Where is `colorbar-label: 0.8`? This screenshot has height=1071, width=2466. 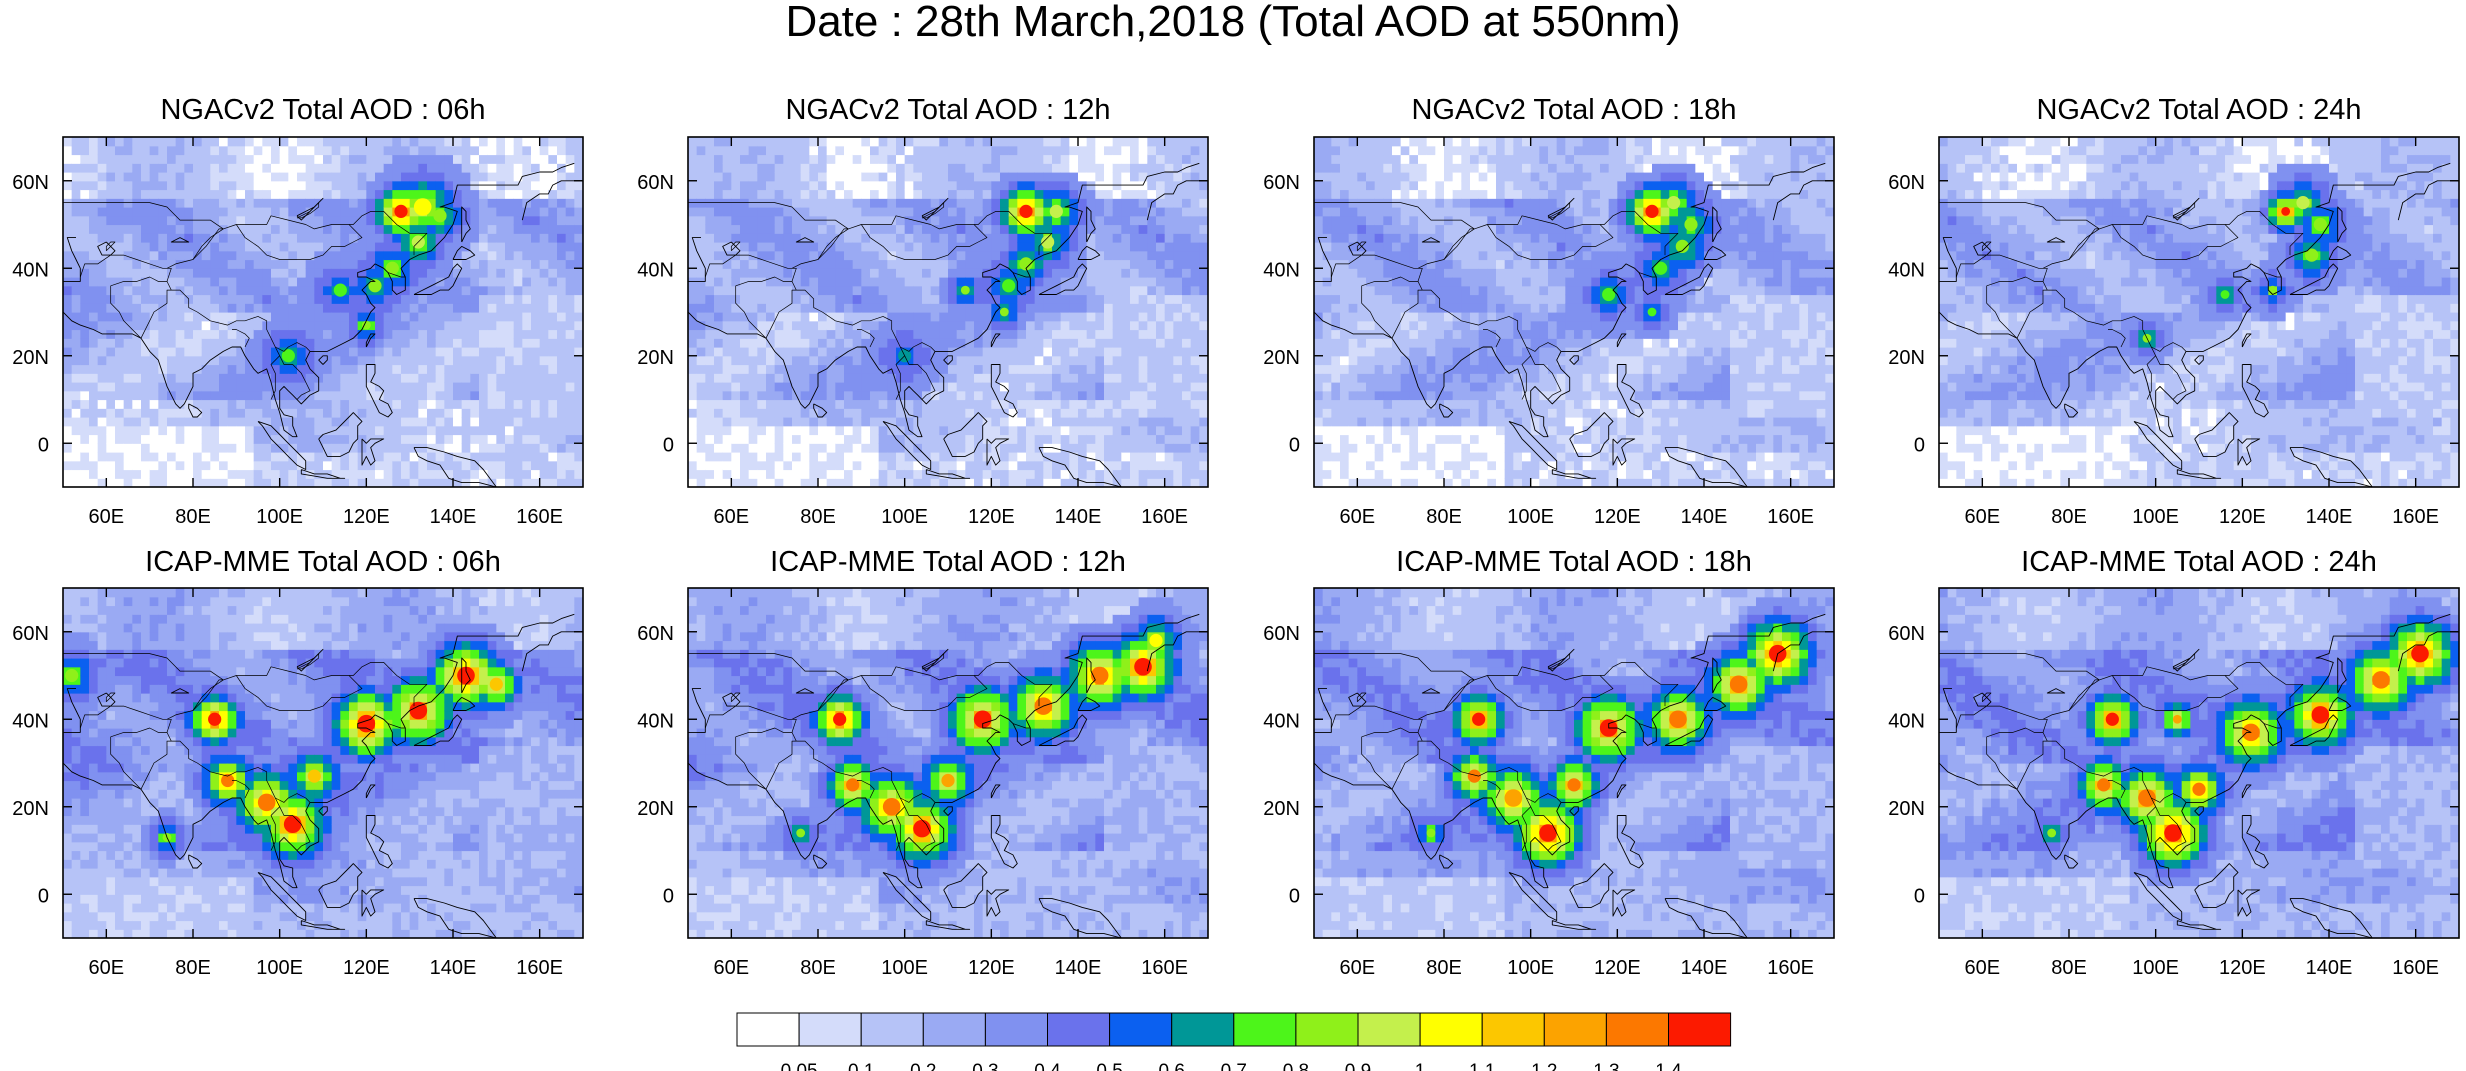
colorbar-label: 0.8 is located at coordinates (1296, 1066).